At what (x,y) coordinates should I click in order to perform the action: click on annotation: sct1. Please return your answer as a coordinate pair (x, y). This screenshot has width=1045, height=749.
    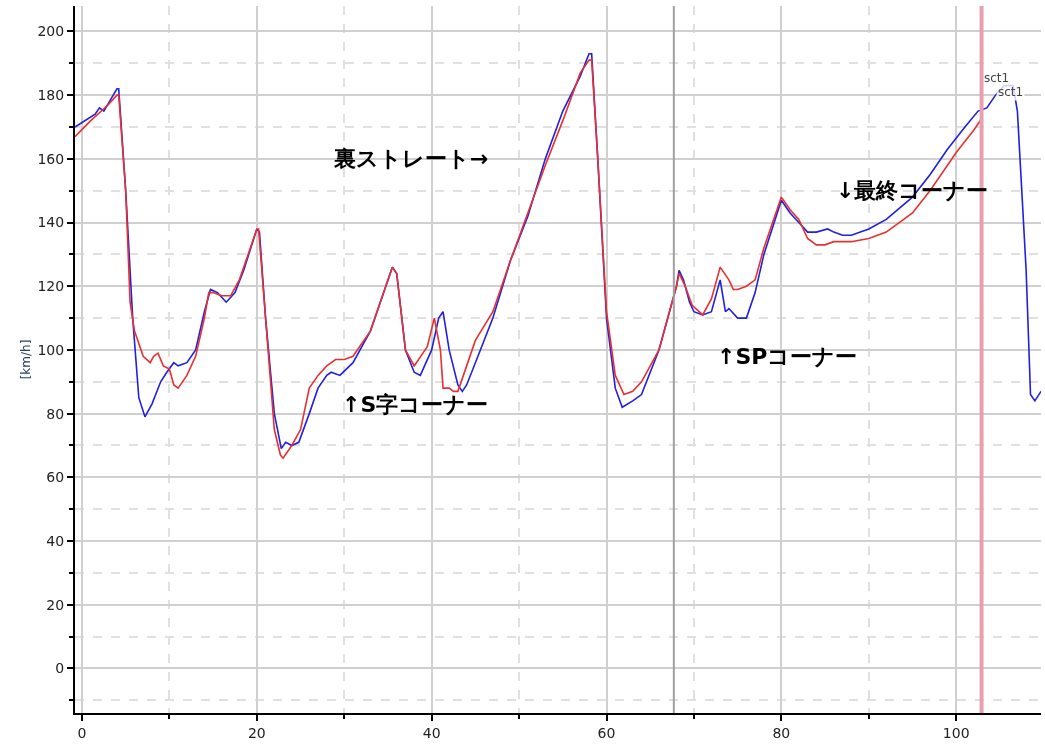
    Looking at the image, I should click on (1011, 92).